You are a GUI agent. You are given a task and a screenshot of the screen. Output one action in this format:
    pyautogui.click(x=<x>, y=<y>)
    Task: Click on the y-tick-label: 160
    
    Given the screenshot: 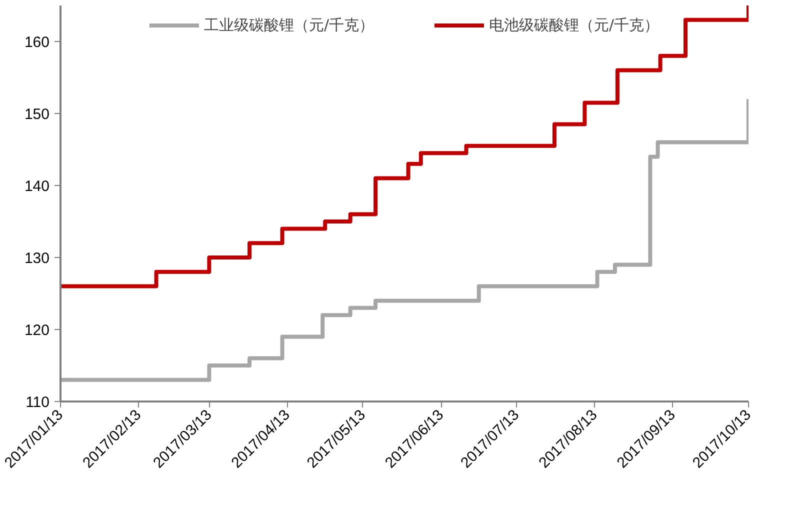 What is the action you would take?
    pyautogui.click(x=37, y=42)
    